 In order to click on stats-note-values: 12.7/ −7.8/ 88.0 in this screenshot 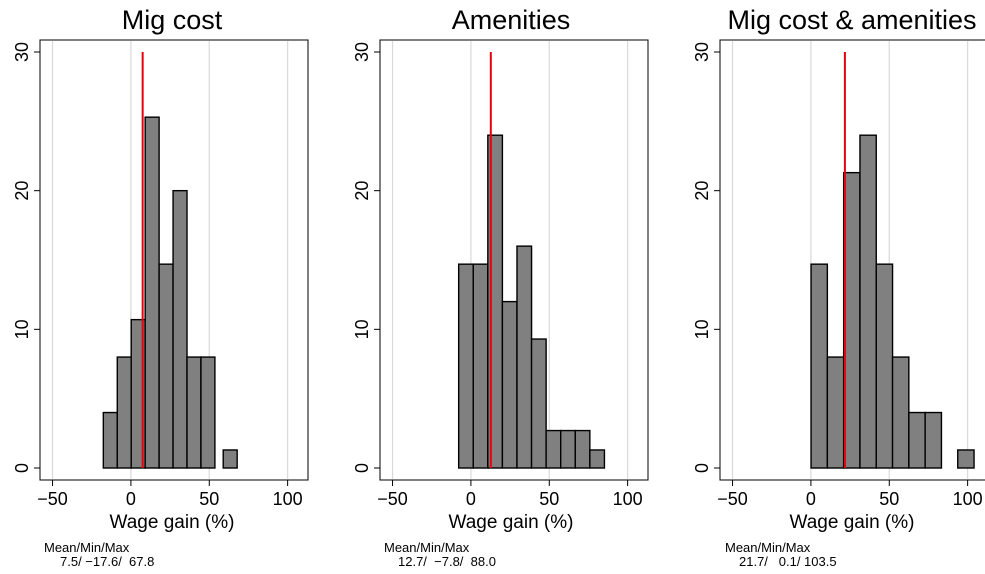, I will do `click(447, 561)`.